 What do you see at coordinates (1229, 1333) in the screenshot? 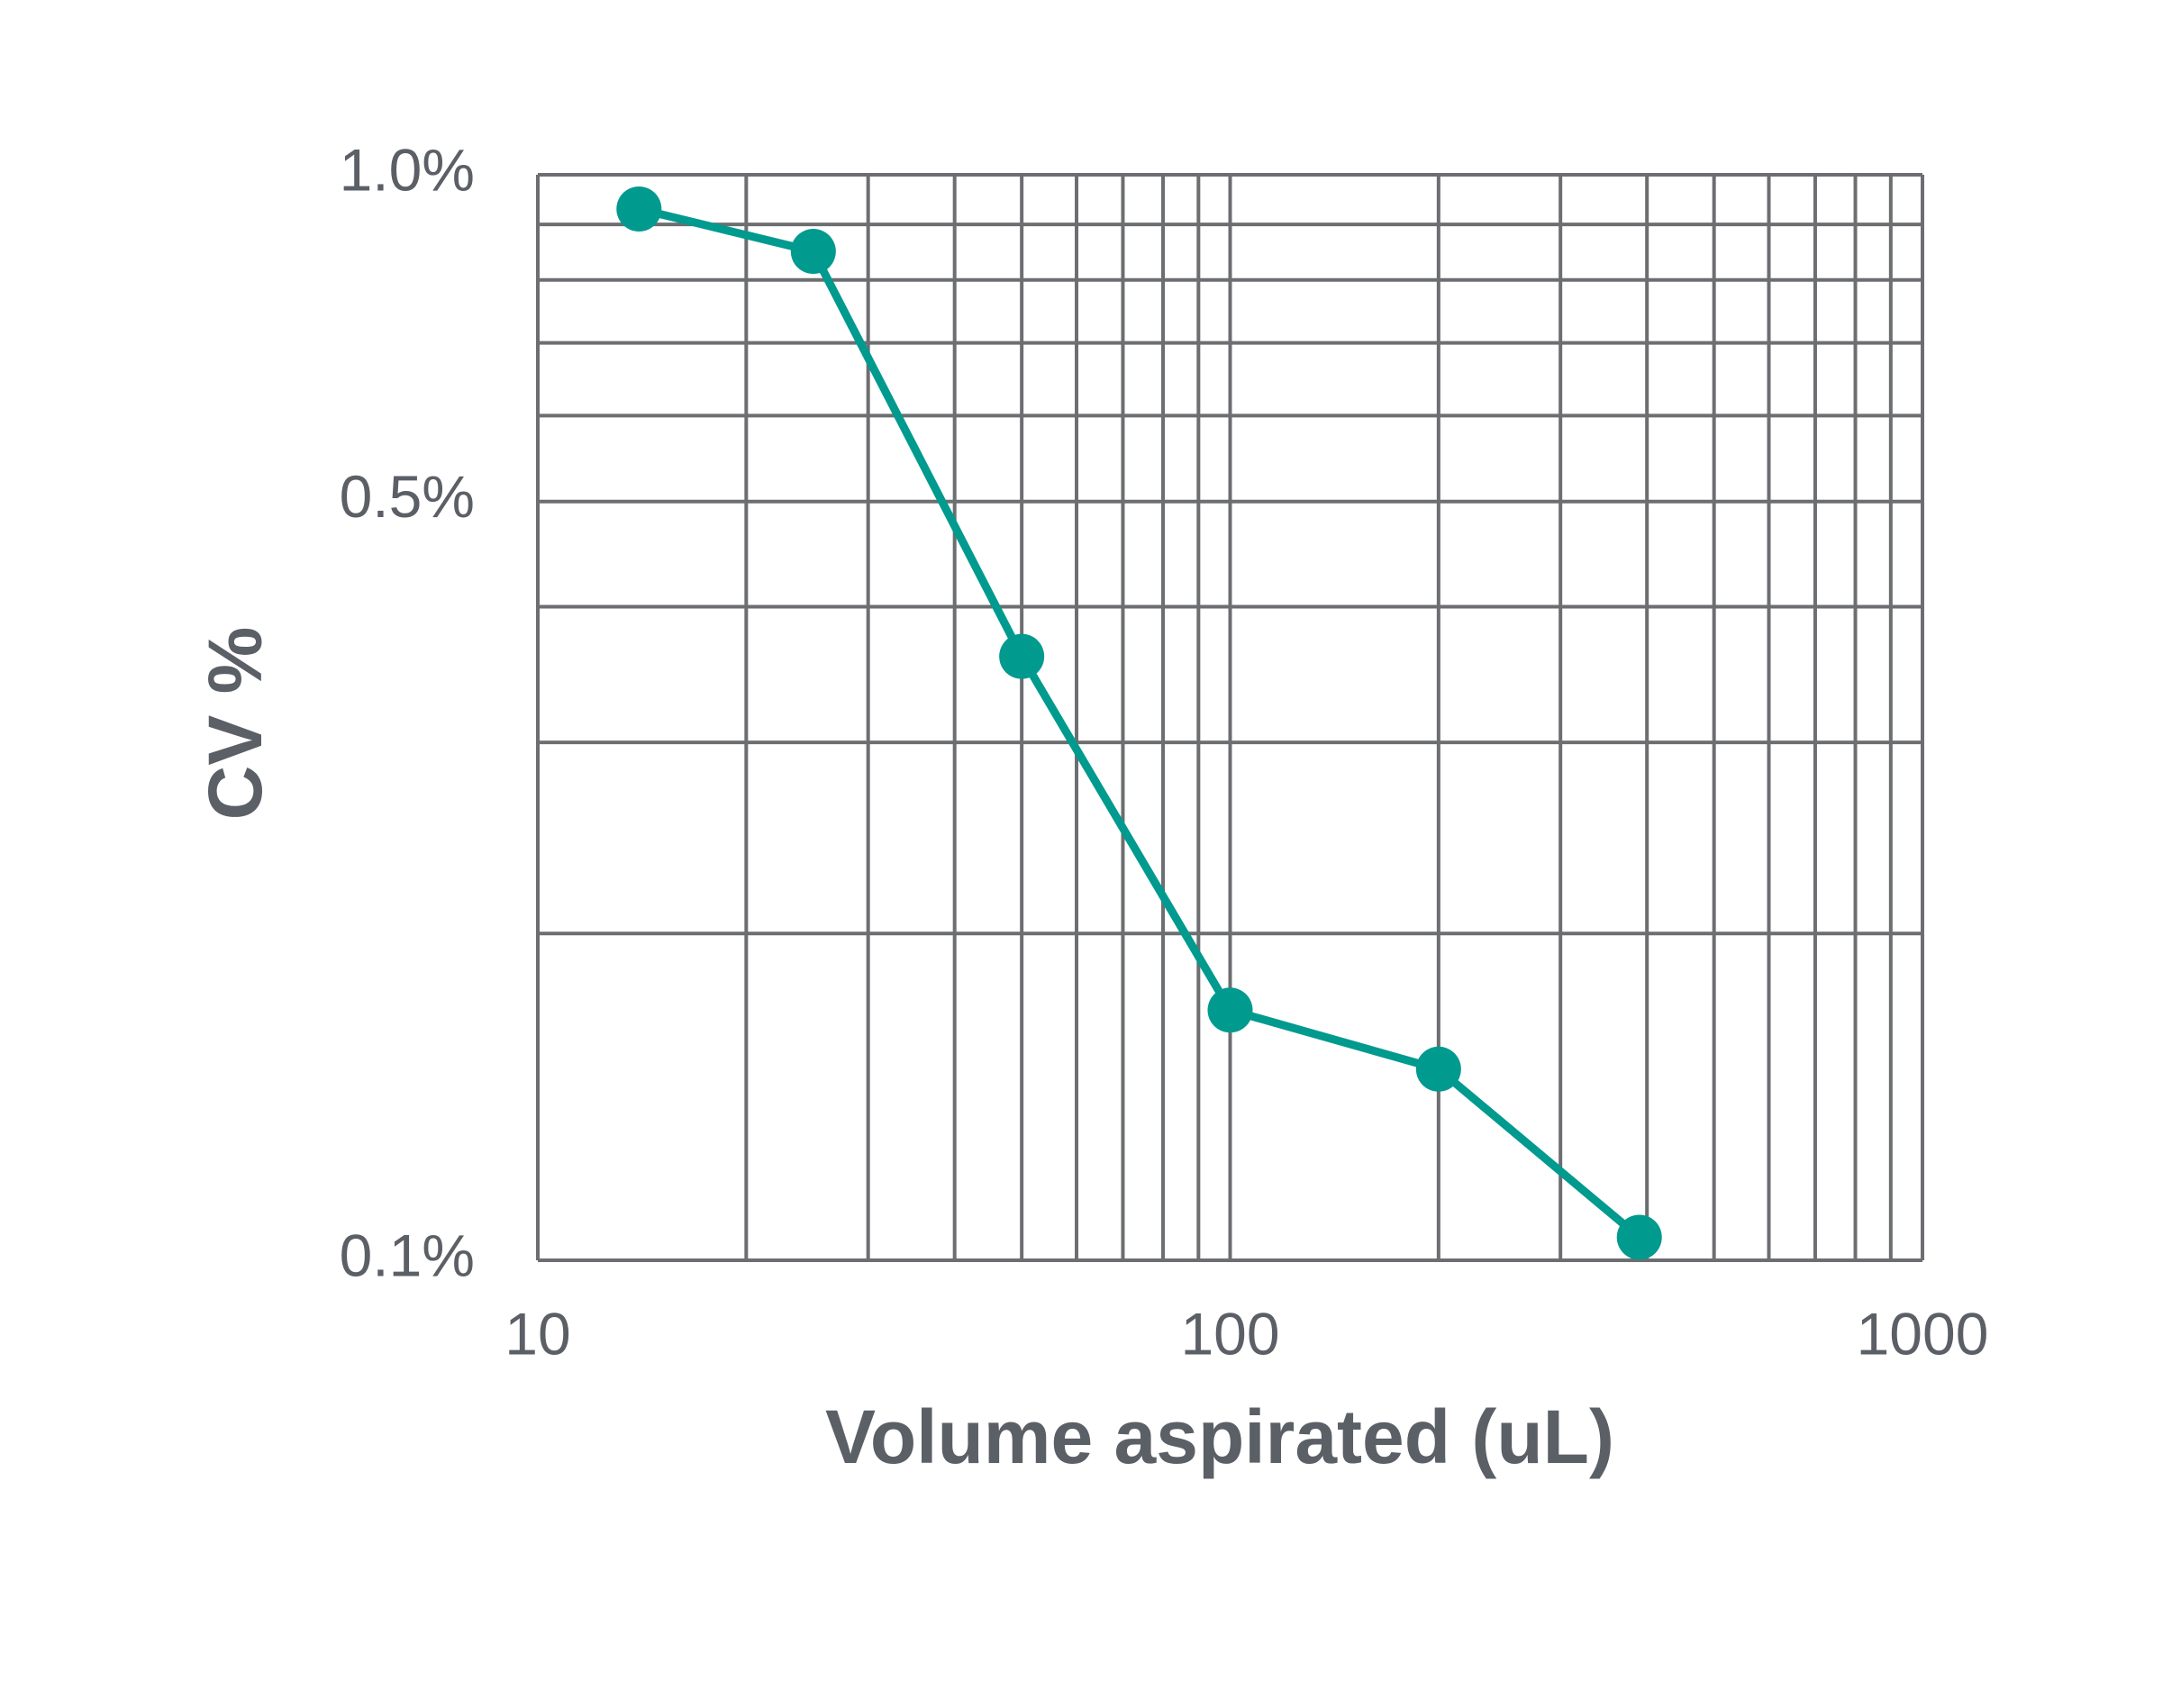
I see `x-tick-label: 100` at bounding box center [1229, 1333].